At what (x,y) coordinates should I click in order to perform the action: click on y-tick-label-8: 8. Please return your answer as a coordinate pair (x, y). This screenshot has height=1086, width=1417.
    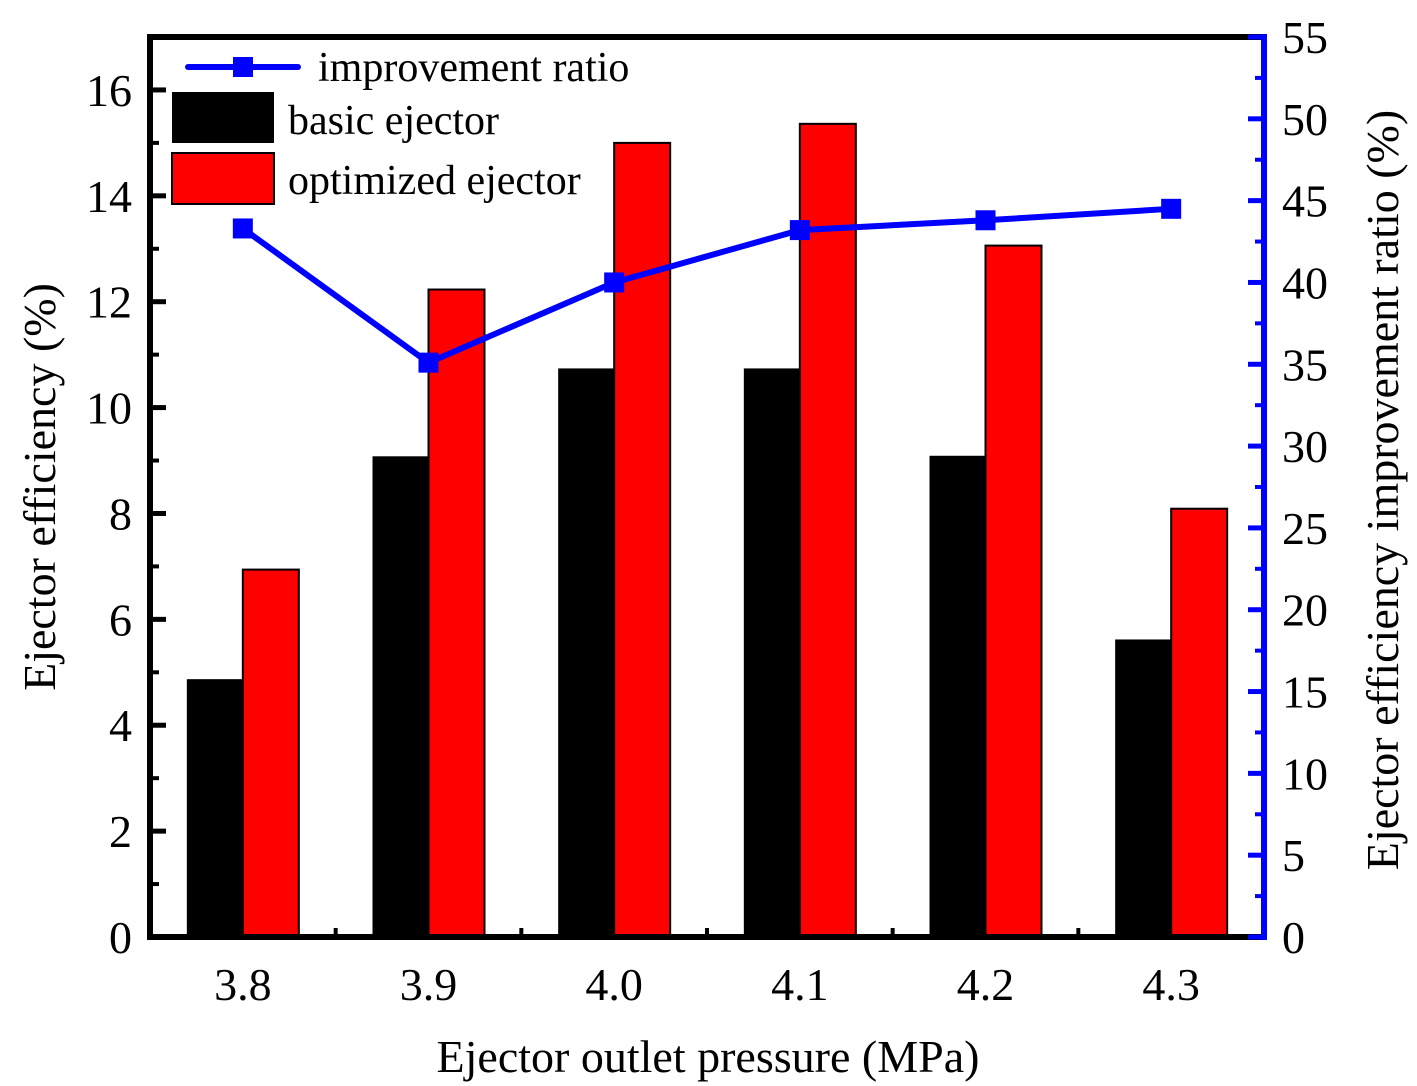
    Looking at the image, I should click on (120, 513).